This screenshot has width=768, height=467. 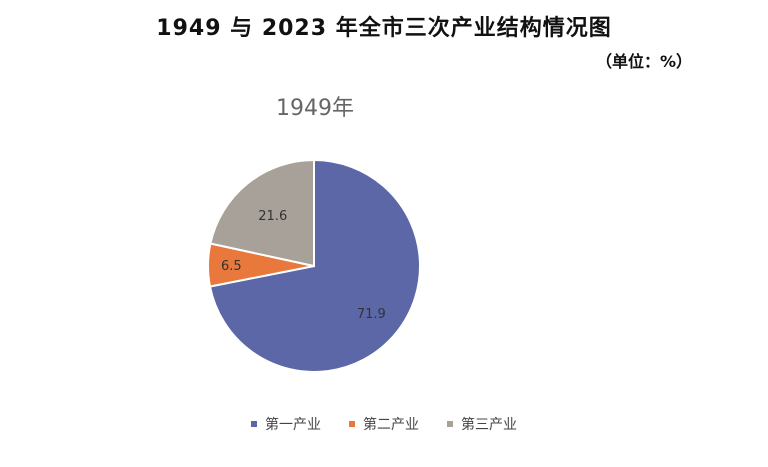 What do you see at coordinates (371, 314) in the screenshot?
I see `data-label-1: 71.9` at bounding box center [371, 314].